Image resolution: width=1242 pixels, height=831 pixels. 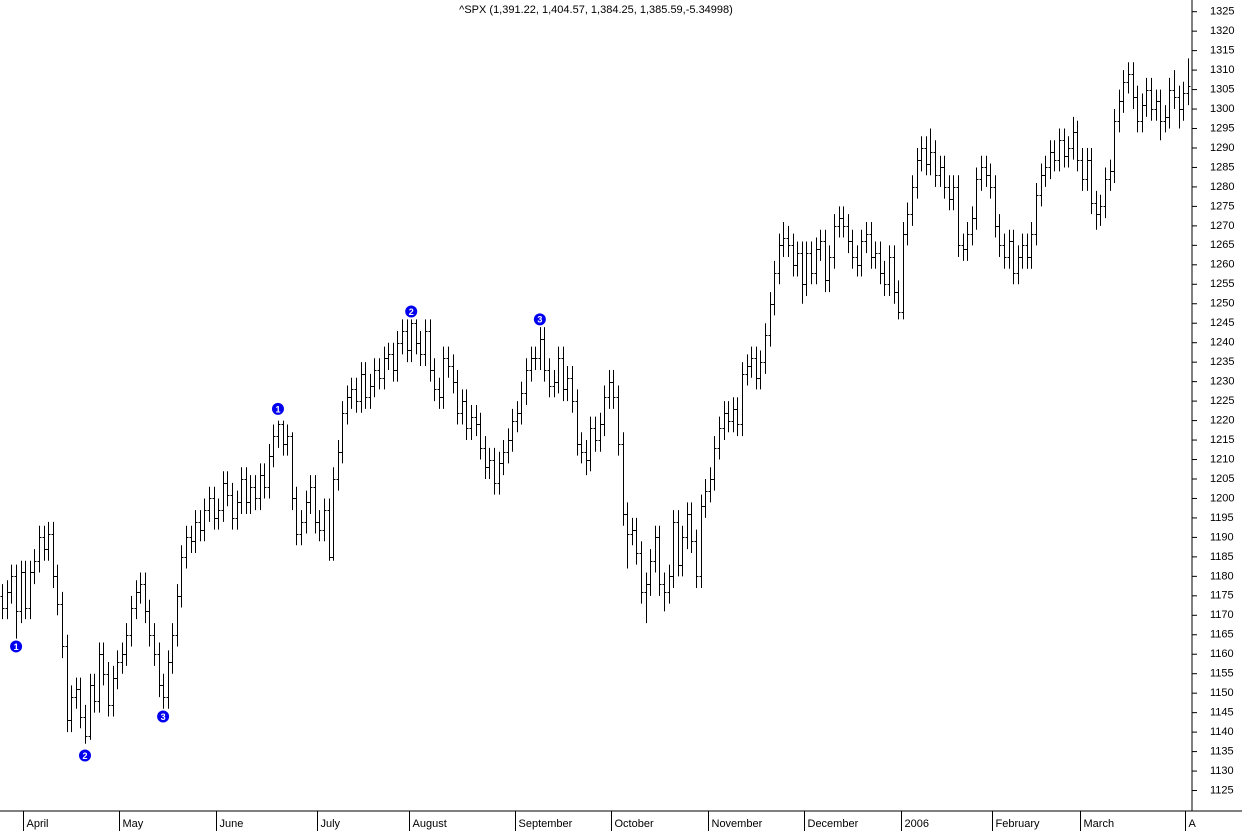 What do you see at coordinates (1222, 382) in the screenshot?
I see `y-tick-label: 1230` at bounding box center [1222, 382].